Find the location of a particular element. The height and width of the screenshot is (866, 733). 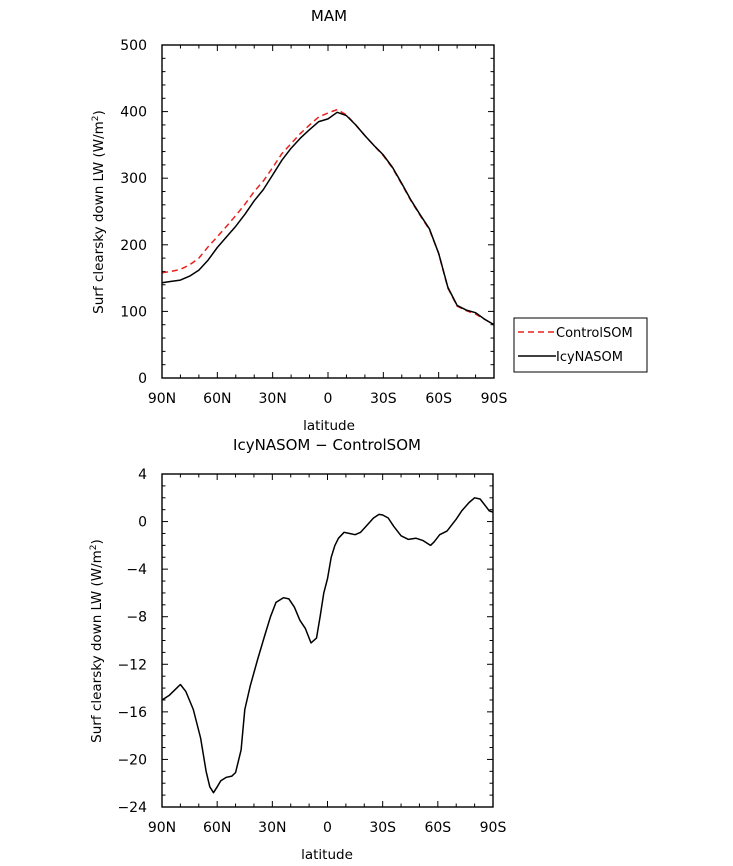

top-chart-y-tick-label: 300 is located at coordinates (133, 179).